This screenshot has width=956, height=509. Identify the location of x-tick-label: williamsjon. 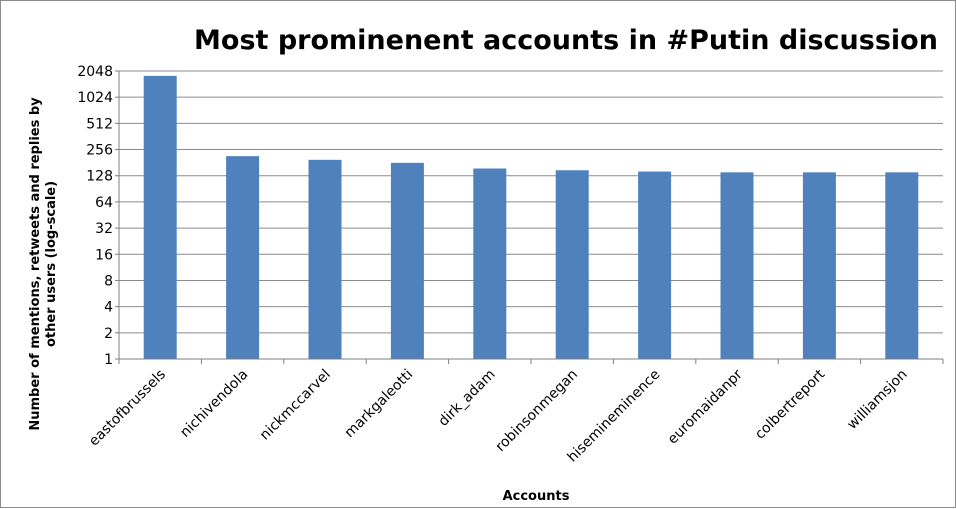
(877, 400).